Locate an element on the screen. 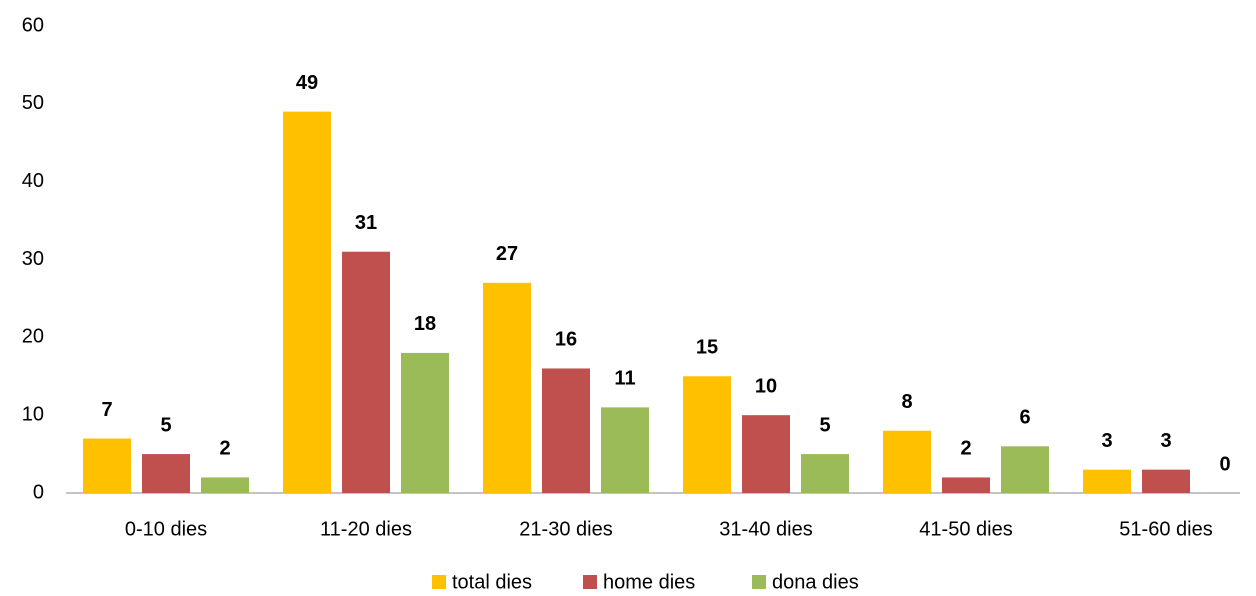  x-tick-label: 51-60 dies is located at coordinates (1165, 529).